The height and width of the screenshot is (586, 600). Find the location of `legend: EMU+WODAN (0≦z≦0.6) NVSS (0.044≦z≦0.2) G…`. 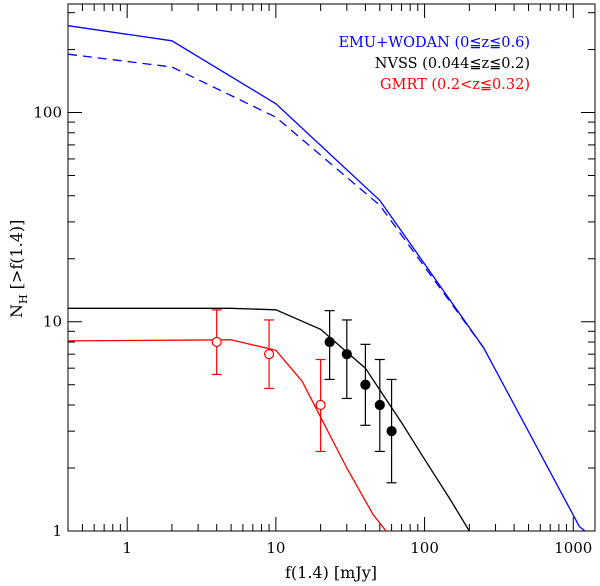

legend: EMU+WODAN (0≦z≦0.6) NVSS (0.044≦z≦0.2) G… is located at coordinates (434, 64).